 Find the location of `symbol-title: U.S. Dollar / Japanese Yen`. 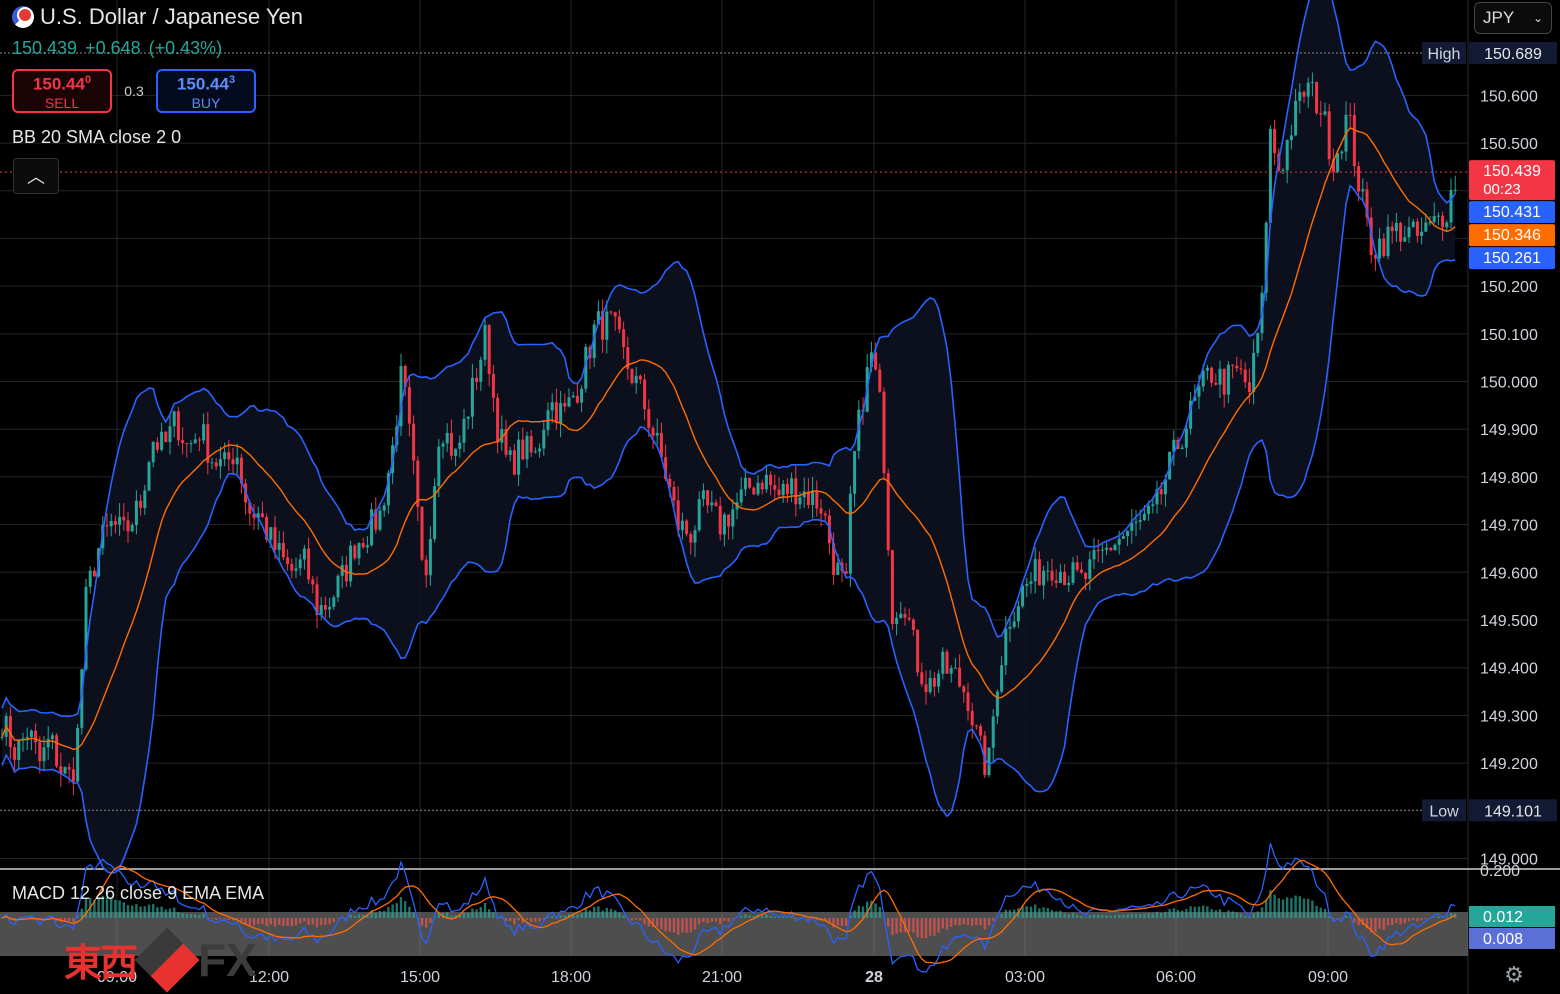

symbol-title: U.S. Dollar / Japanese Yen is located at coordinates (157, 17).